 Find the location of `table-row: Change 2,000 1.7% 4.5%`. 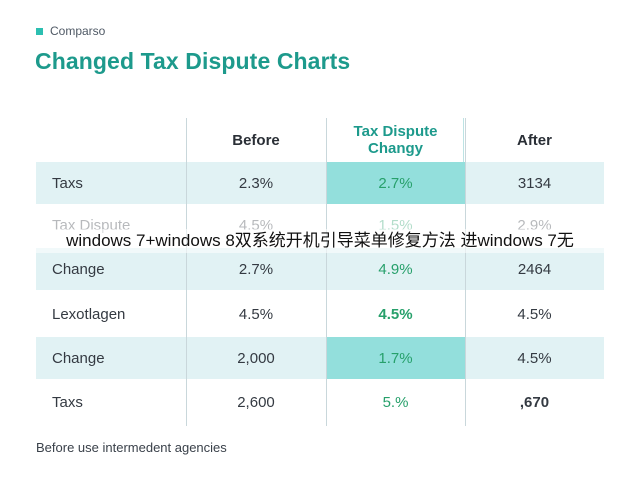

table-row: Change 2,000 1.7% 4.5% is located at coordinates (320, 358).